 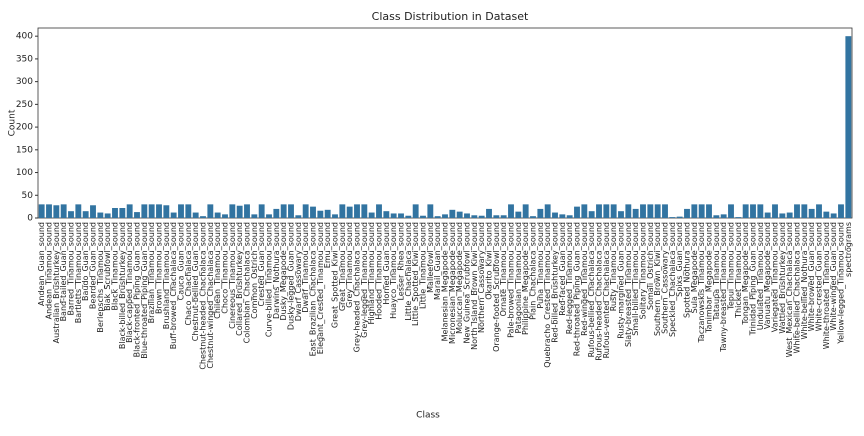 What do you see at coordinates (217, 270) in the screenshot?
I see `x-tick-label: Chilean_Tinamou_sound` at bounding box center [217, 270].